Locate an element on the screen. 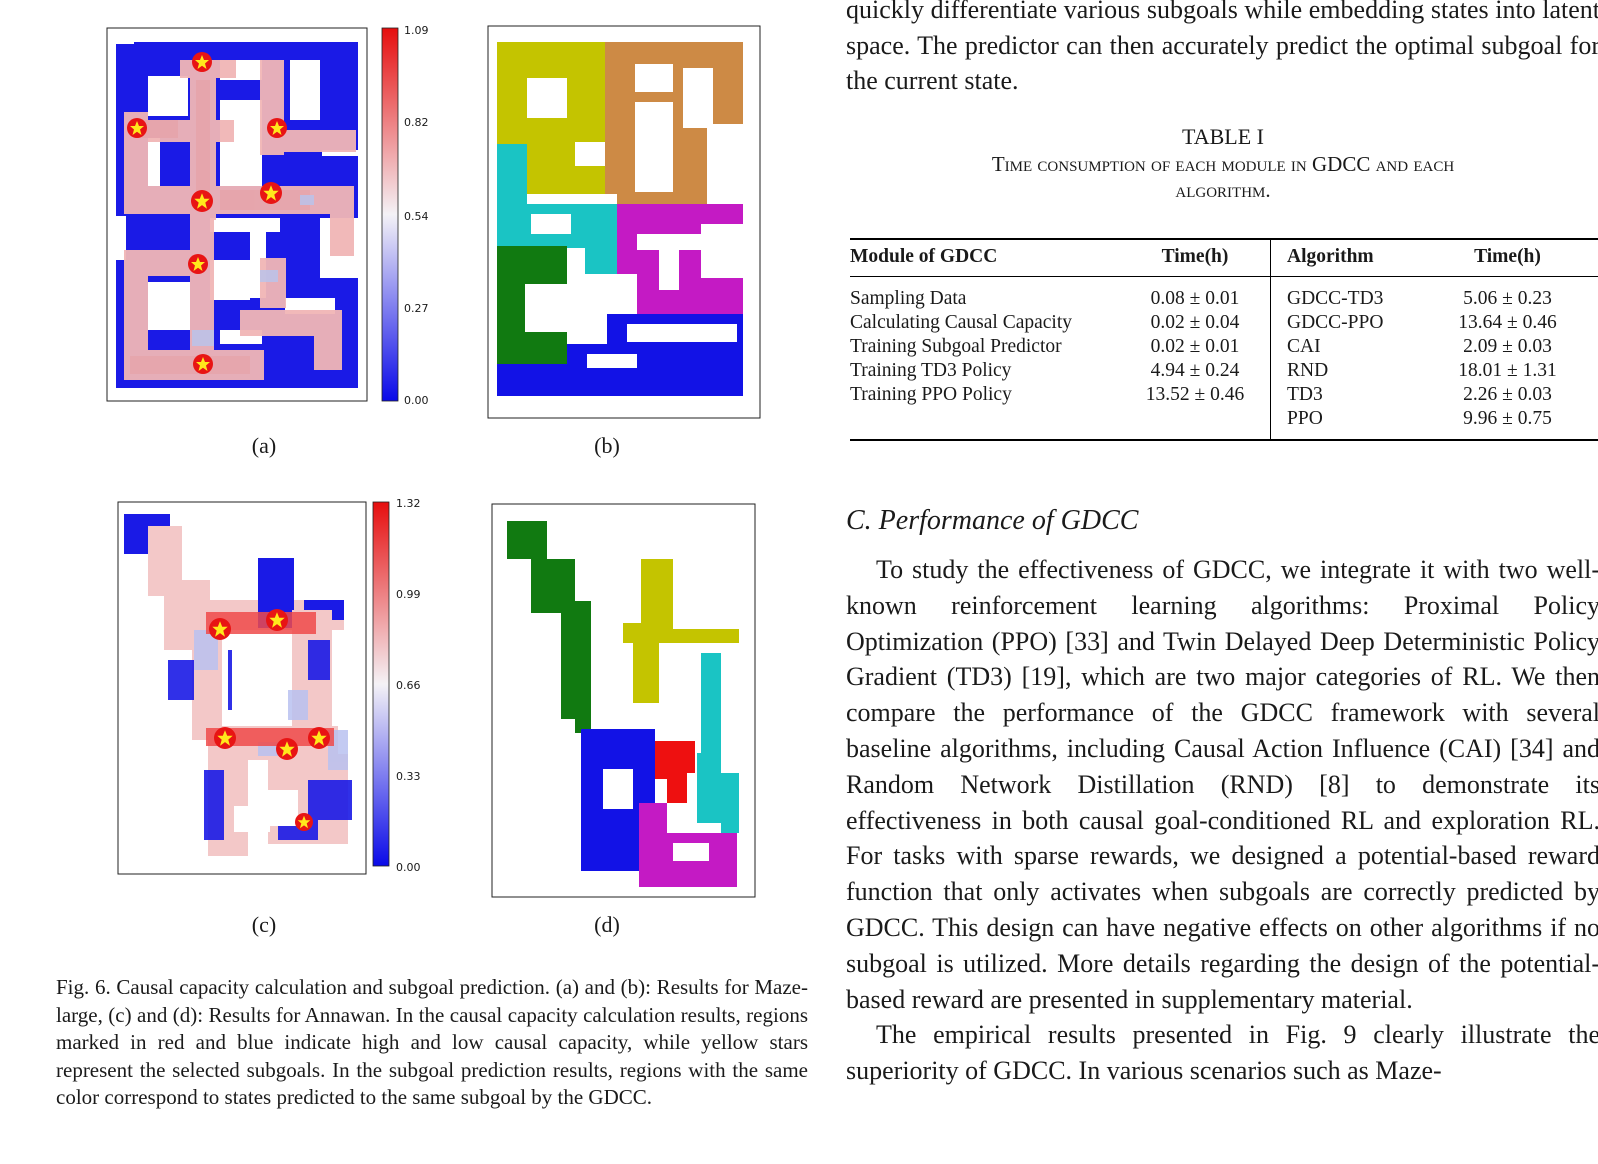 The width and height of the screenshot is (1598, 1164). module-name: Sampling Data is located at coordinates (908, 298).